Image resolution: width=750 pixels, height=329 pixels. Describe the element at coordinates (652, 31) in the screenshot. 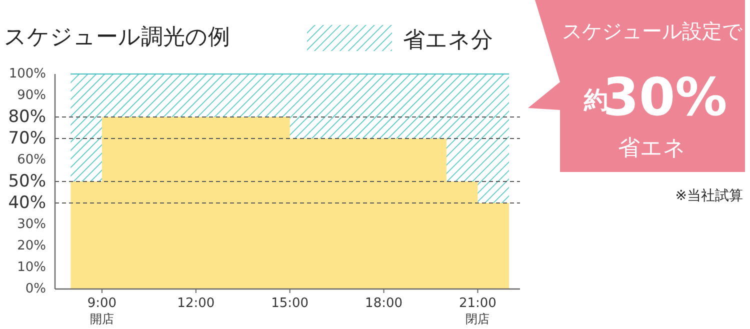

I see `text: スケジュール設定で` at that location.